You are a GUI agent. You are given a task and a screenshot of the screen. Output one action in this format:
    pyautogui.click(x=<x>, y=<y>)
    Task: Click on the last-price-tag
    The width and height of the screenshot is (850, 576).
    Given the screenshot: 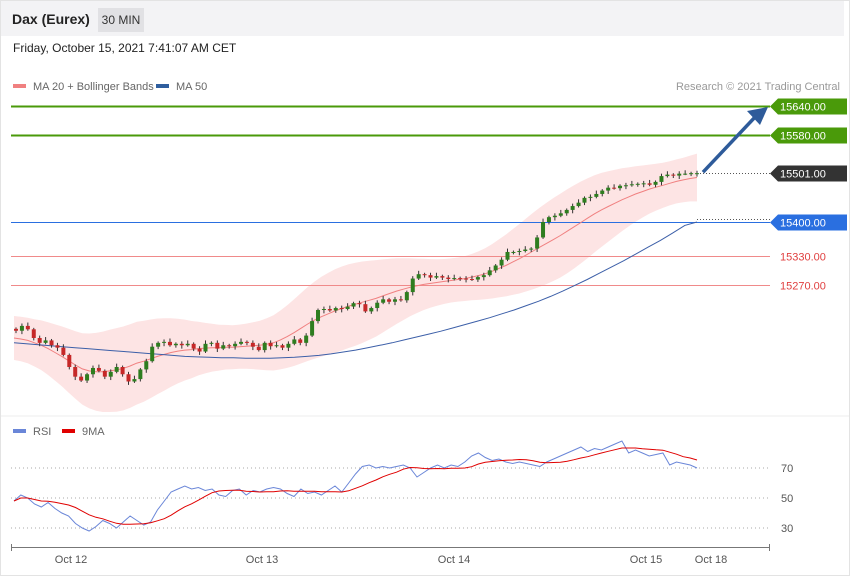 What is the action you would take?
    pyautogui.click(x=808, y=173)
    